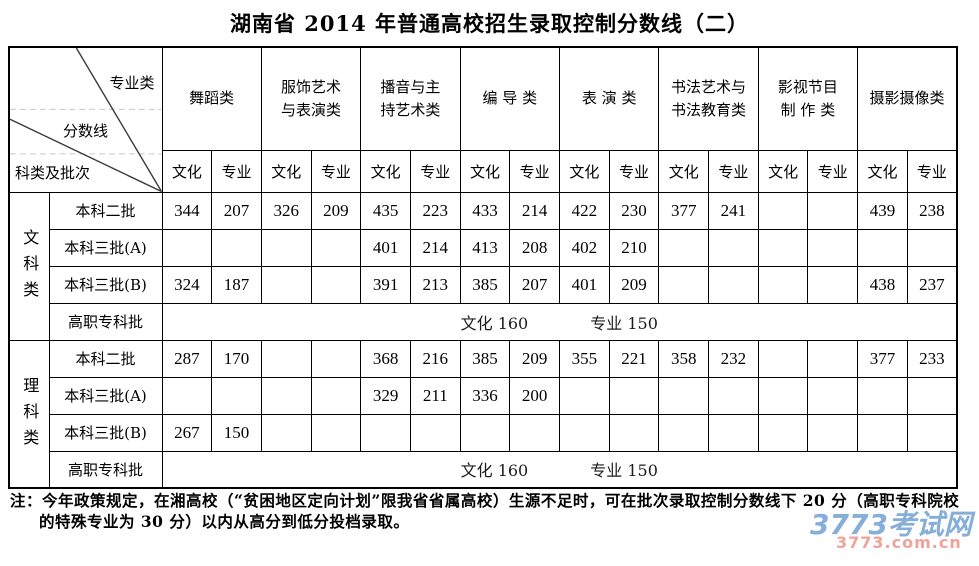 The width and height of the screenshot is (979, 566). What do you see at coordinates (385, 284) in the screenshot?
I see `score-cell: 391` at bounding box center [385, 284].